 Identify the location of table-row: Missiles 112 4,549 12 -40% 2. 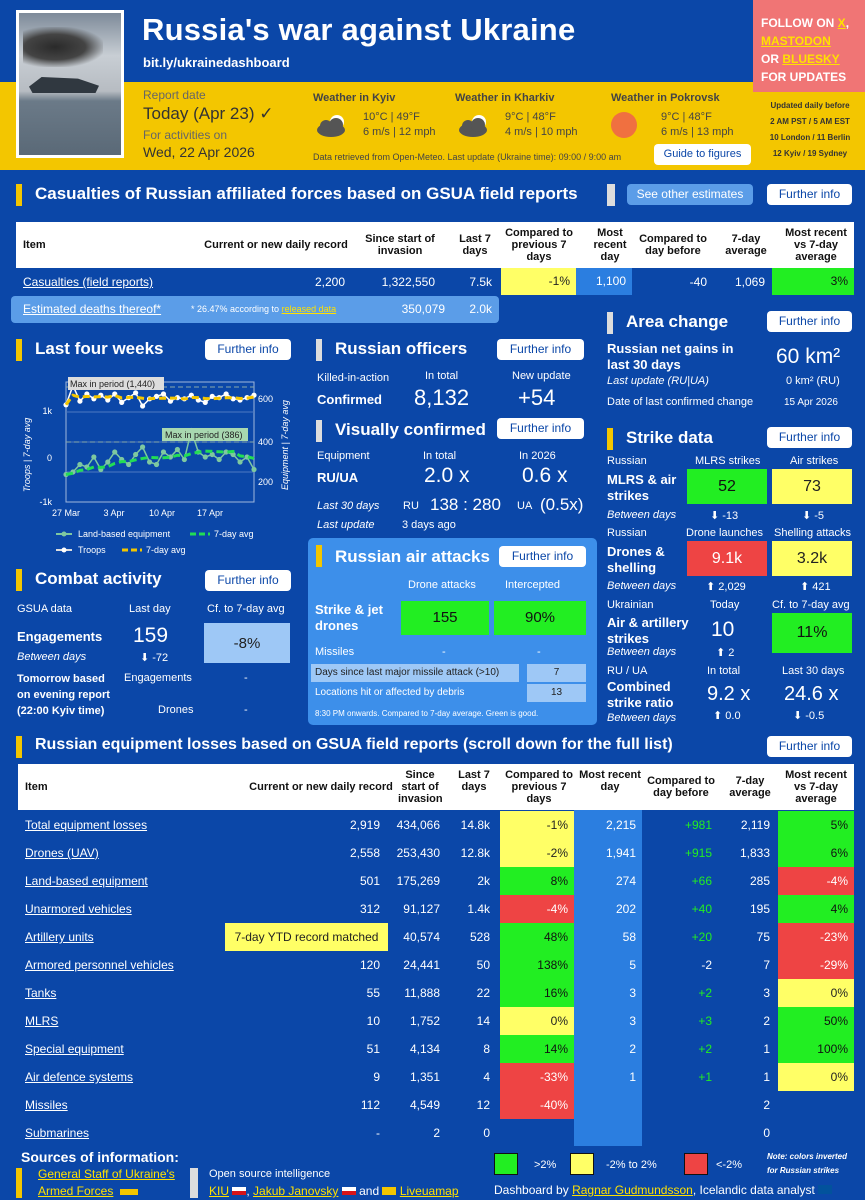
(436, 1105).